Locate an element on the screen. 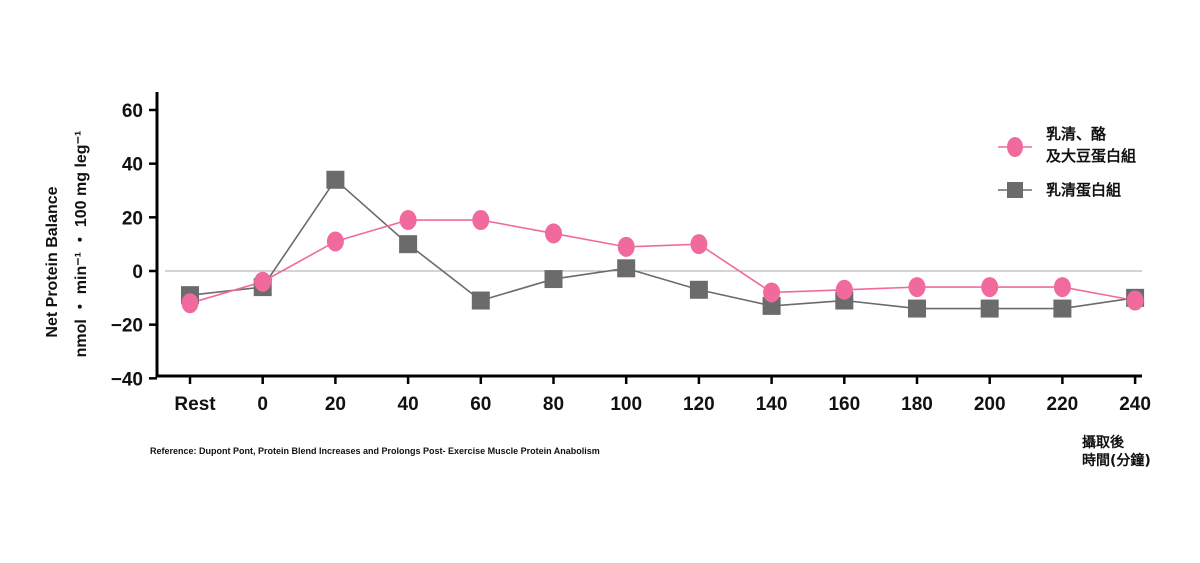 The width and height of the screenshot is (1200, 563). series-line-blend is located at coordinates (662, 261).